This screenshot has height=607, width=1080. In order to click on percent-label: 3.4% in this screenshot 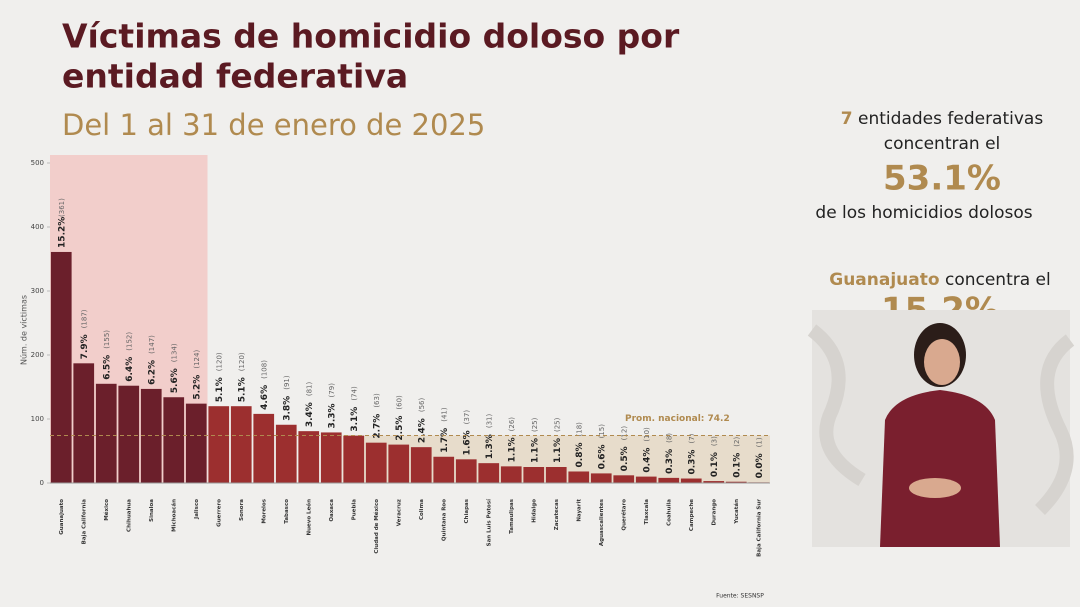, I will do `click(310, 414)`.